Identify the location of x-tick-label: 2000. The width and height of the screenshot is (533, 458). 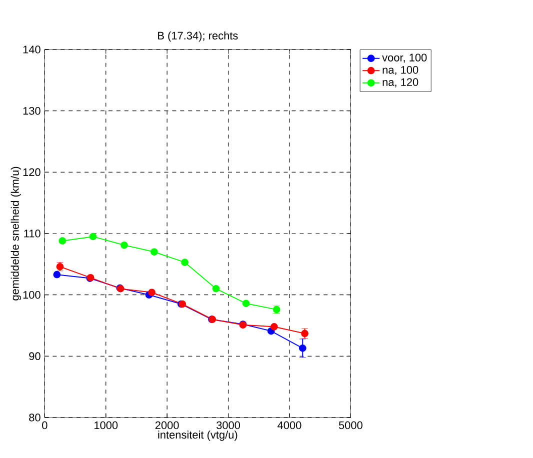
(167, 425).